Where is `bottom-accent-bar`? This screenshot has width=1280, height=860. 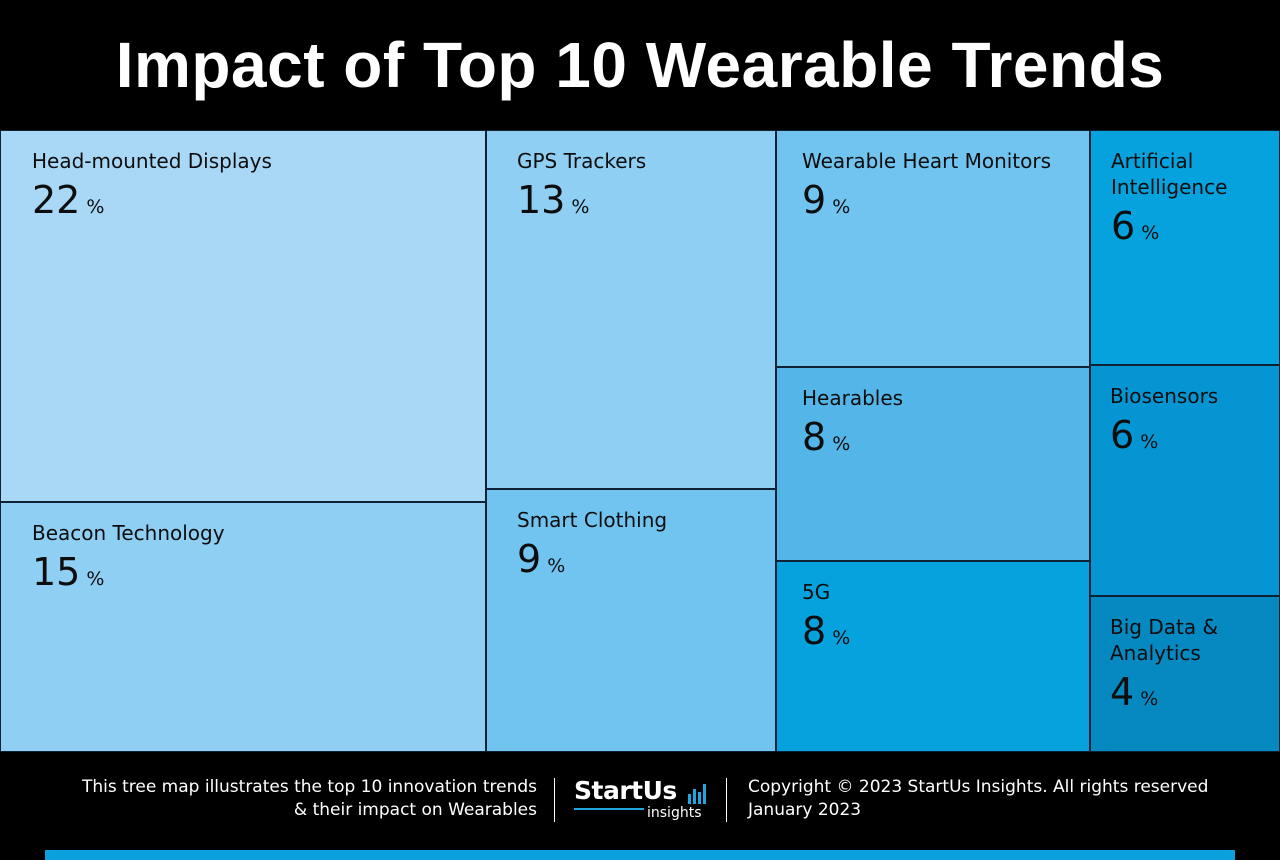
bottom-accent-bar is located at coordinates (640, 855).